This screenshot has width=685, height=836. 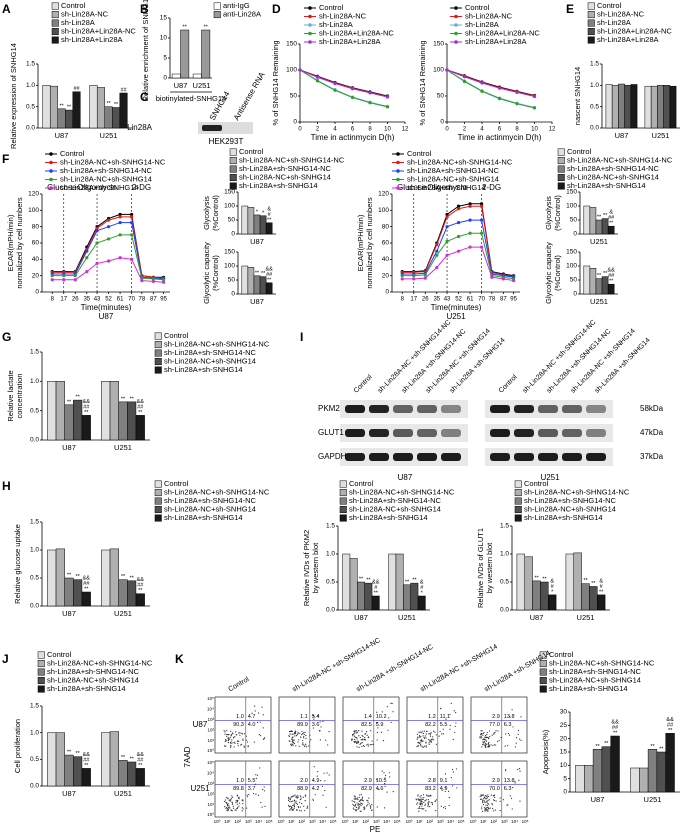 I want to click on y-tick-label: 100, so click(x=33, y=210).